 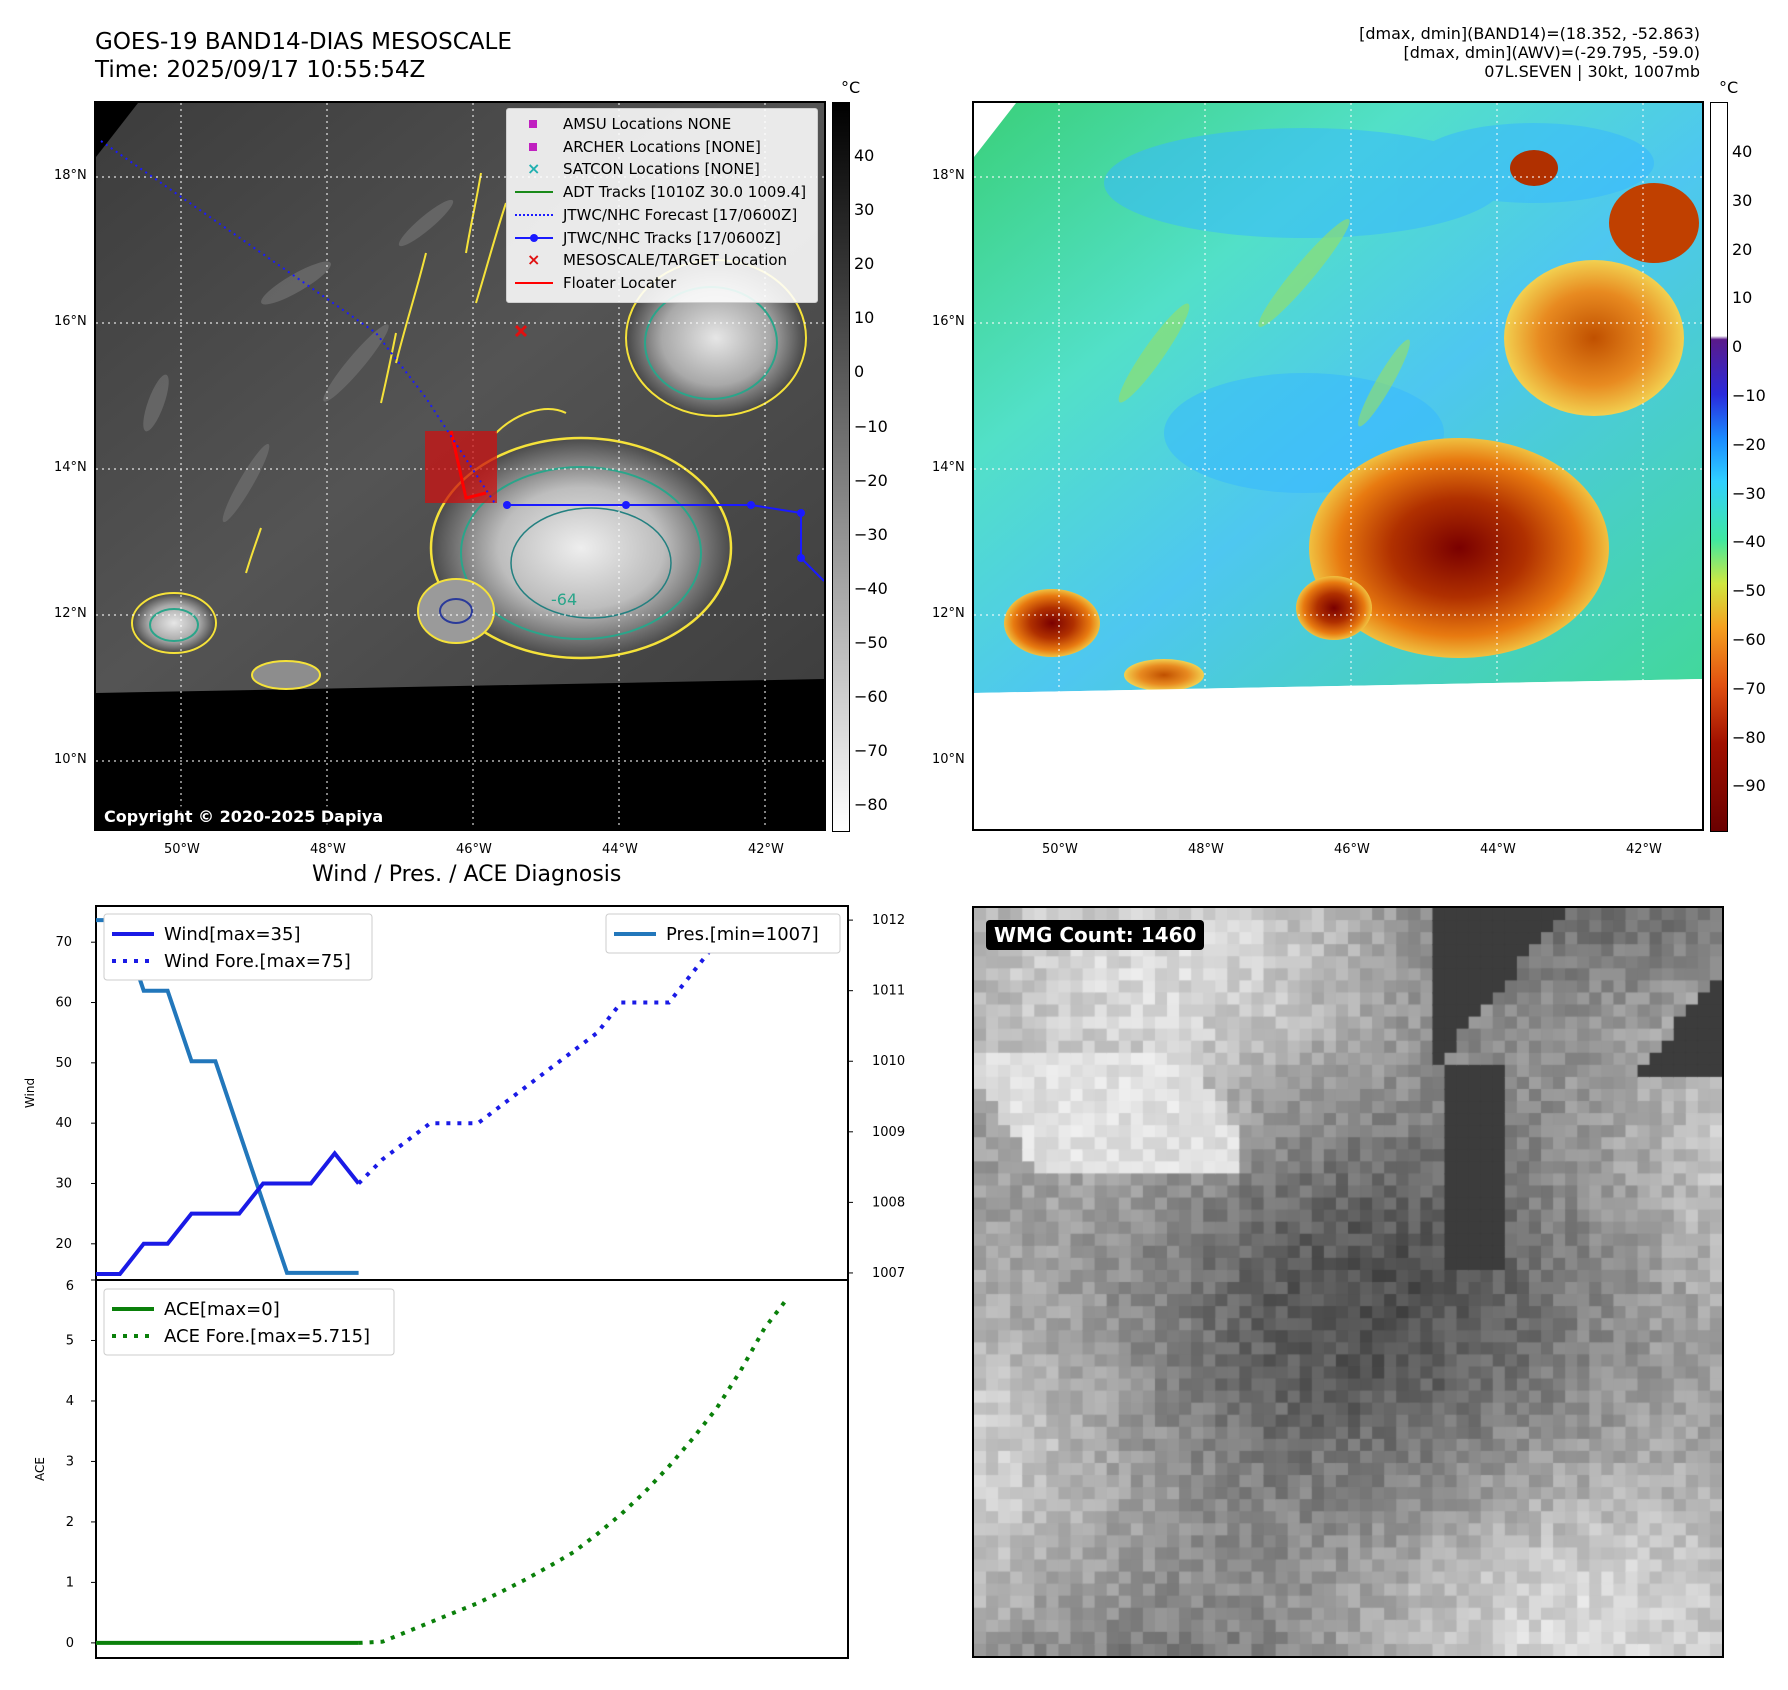 What do you see at coordinates (871, 426) in the screenshot?
I see `colorbar-tick: −10` at bounding box center [871, 426].